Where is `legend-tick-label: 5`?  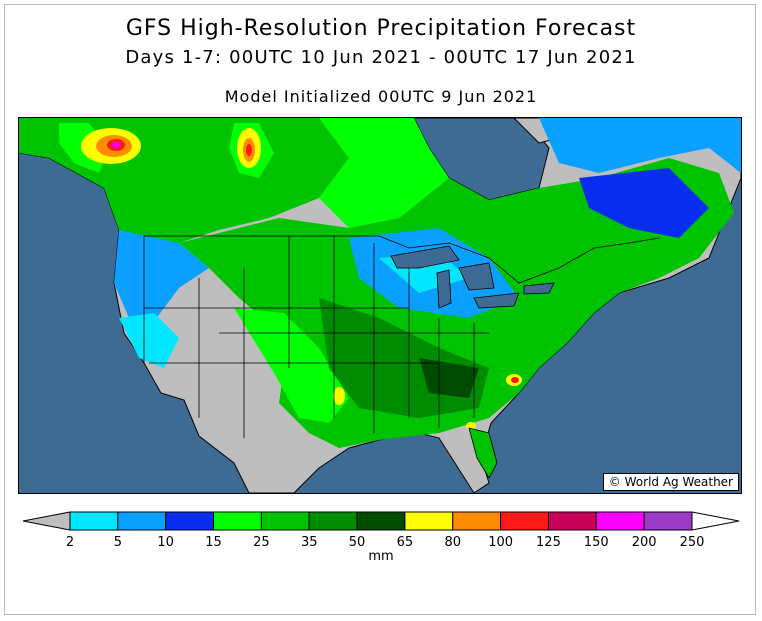 legend-tick-label: 5 is located at coordinates (117, 542).